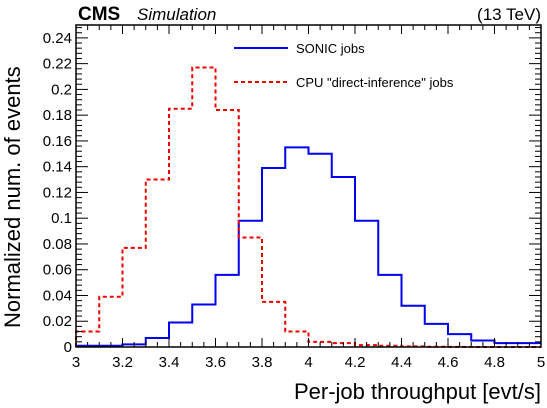 The height and width of the screenshot is (408, 547). I want to click on y-tick-label: 0.02, so click(57, 321).